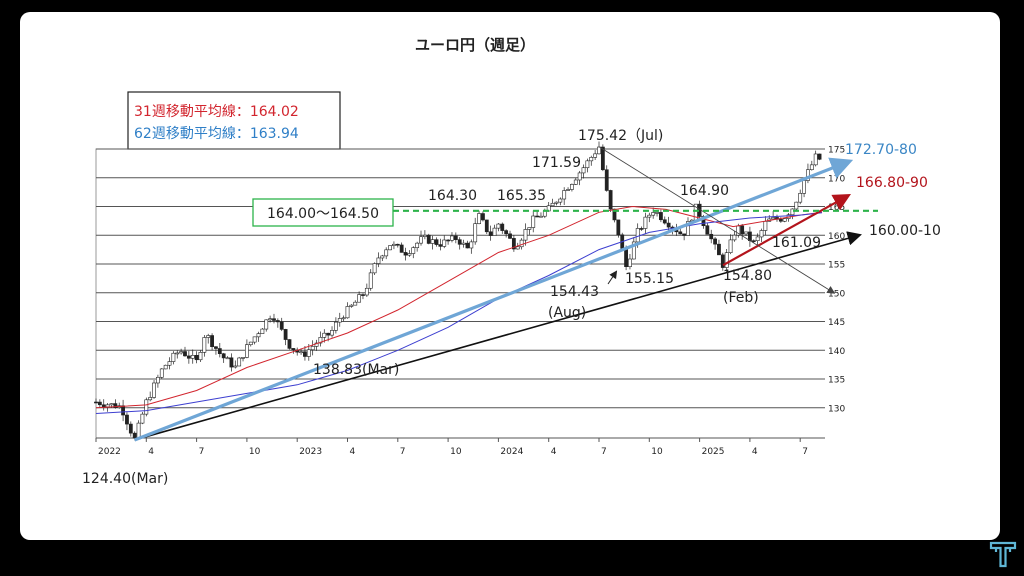 The width and height of the screenshot is (1024, 576). I want to click on target-172-70: 172.70-80, so click(881, 150).